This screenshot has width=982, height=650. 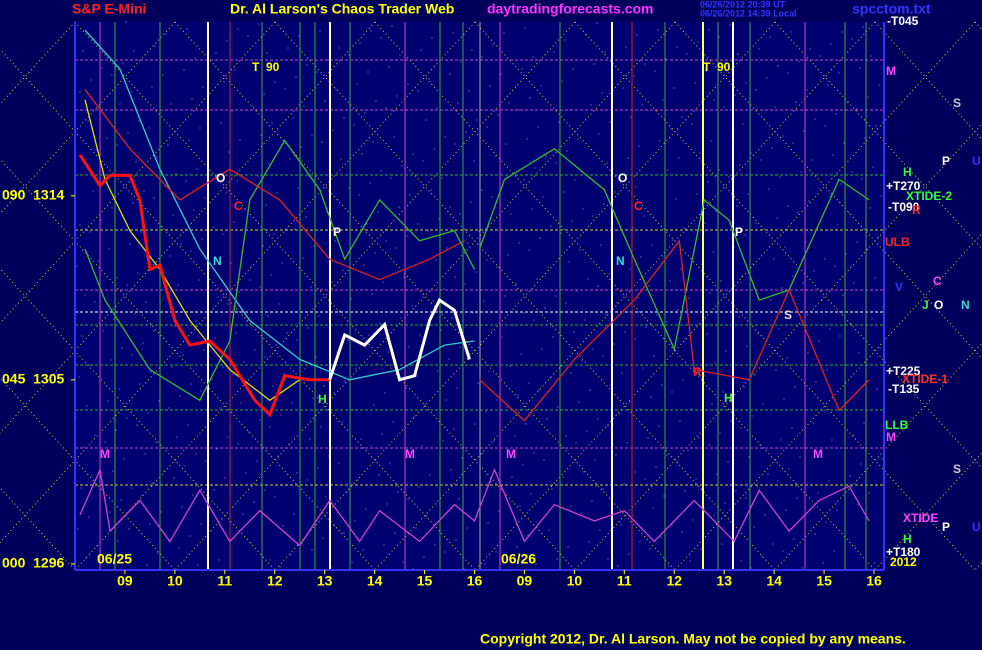 What do you see at coordinates (322, 399) in the screenshot?
I see `annotation: H` at bounding box center [322, 399].